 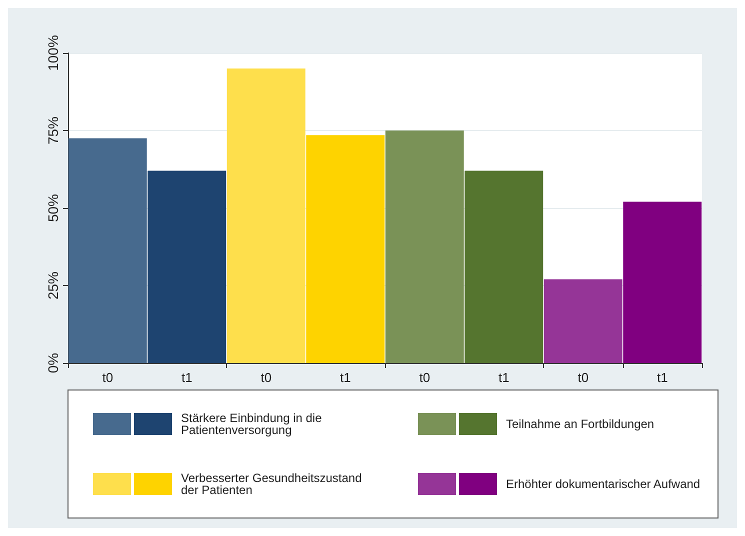 What do you see at coordinates (603, 484) in the screenshot?
I see `legend-label: Erhöhter dokumentarischer Aufwand` at bounding box center [603, 484].